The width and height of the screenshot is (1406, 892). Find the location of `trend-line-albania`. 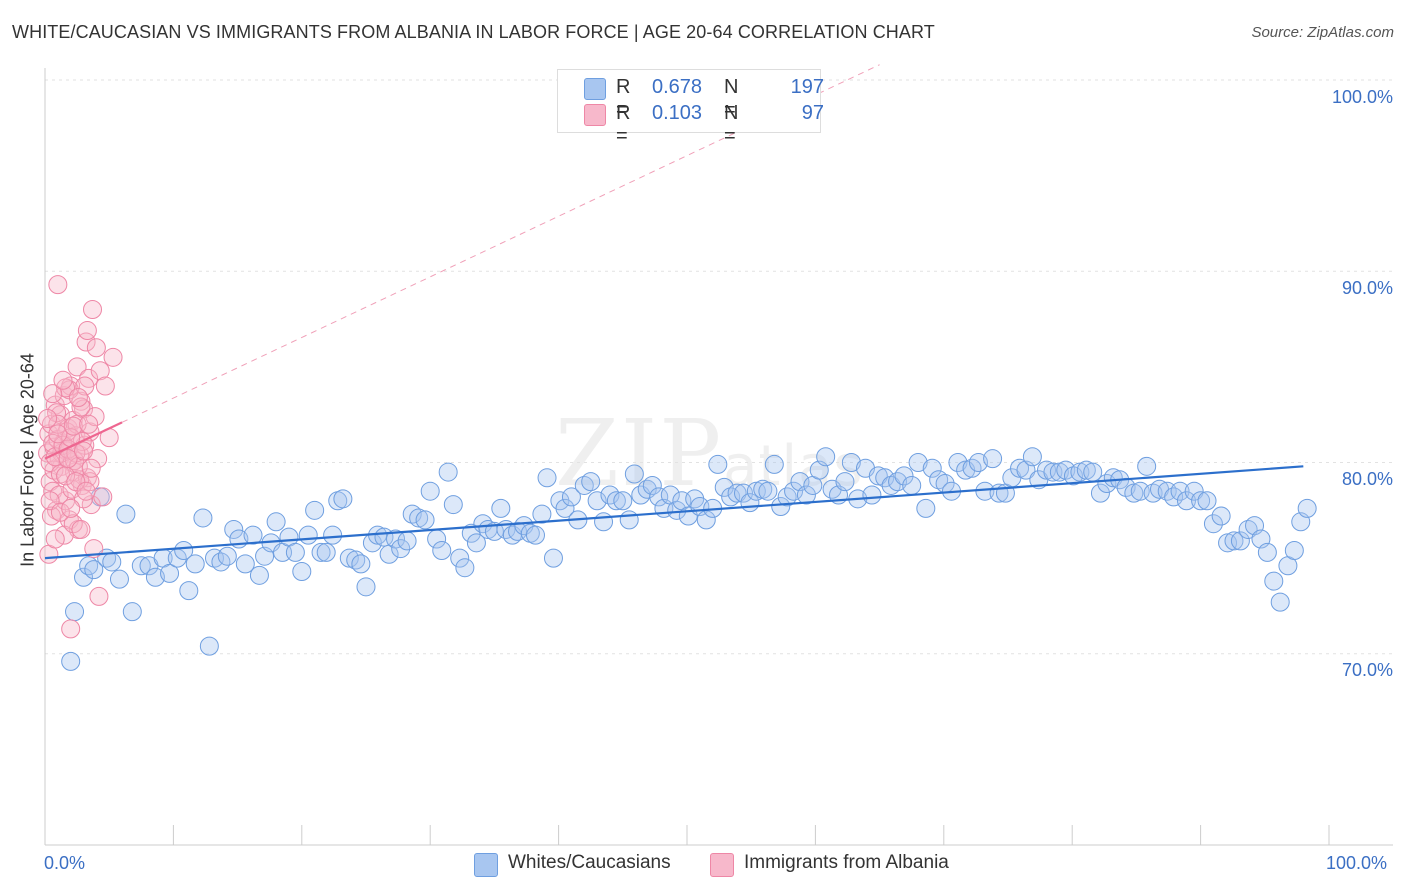

trend-line-albania is located at coordinates (83, 440).